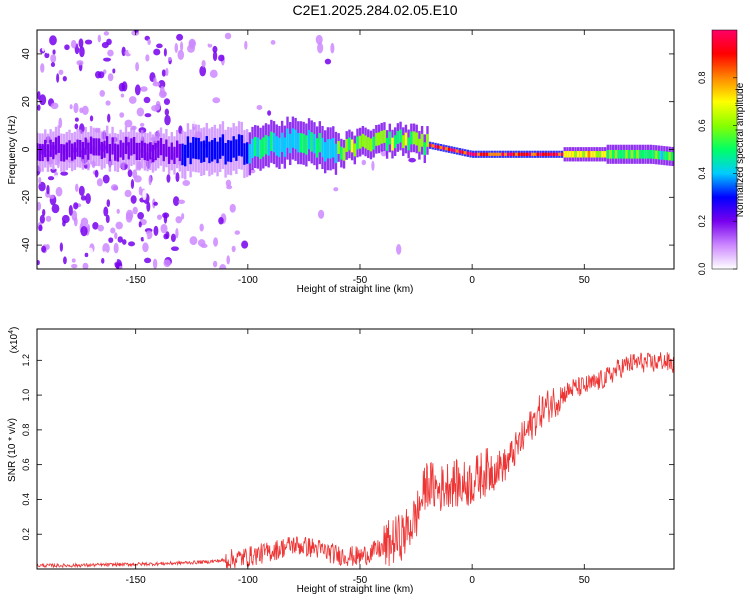 This screenshot has width=750, height=600. What do you see at coordinates (374, 10) in the screenshot?
I see `figure-title: C2E1.2025.284.02.05.E10` at bounding box center [374, 10].